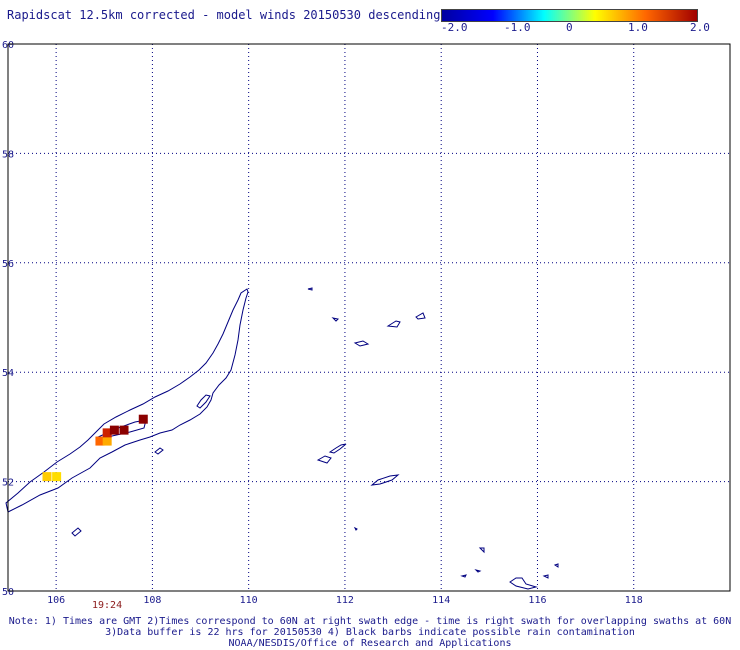 The image size is (740, 650). I want to click on lon-label: 112, so click(345, 600).